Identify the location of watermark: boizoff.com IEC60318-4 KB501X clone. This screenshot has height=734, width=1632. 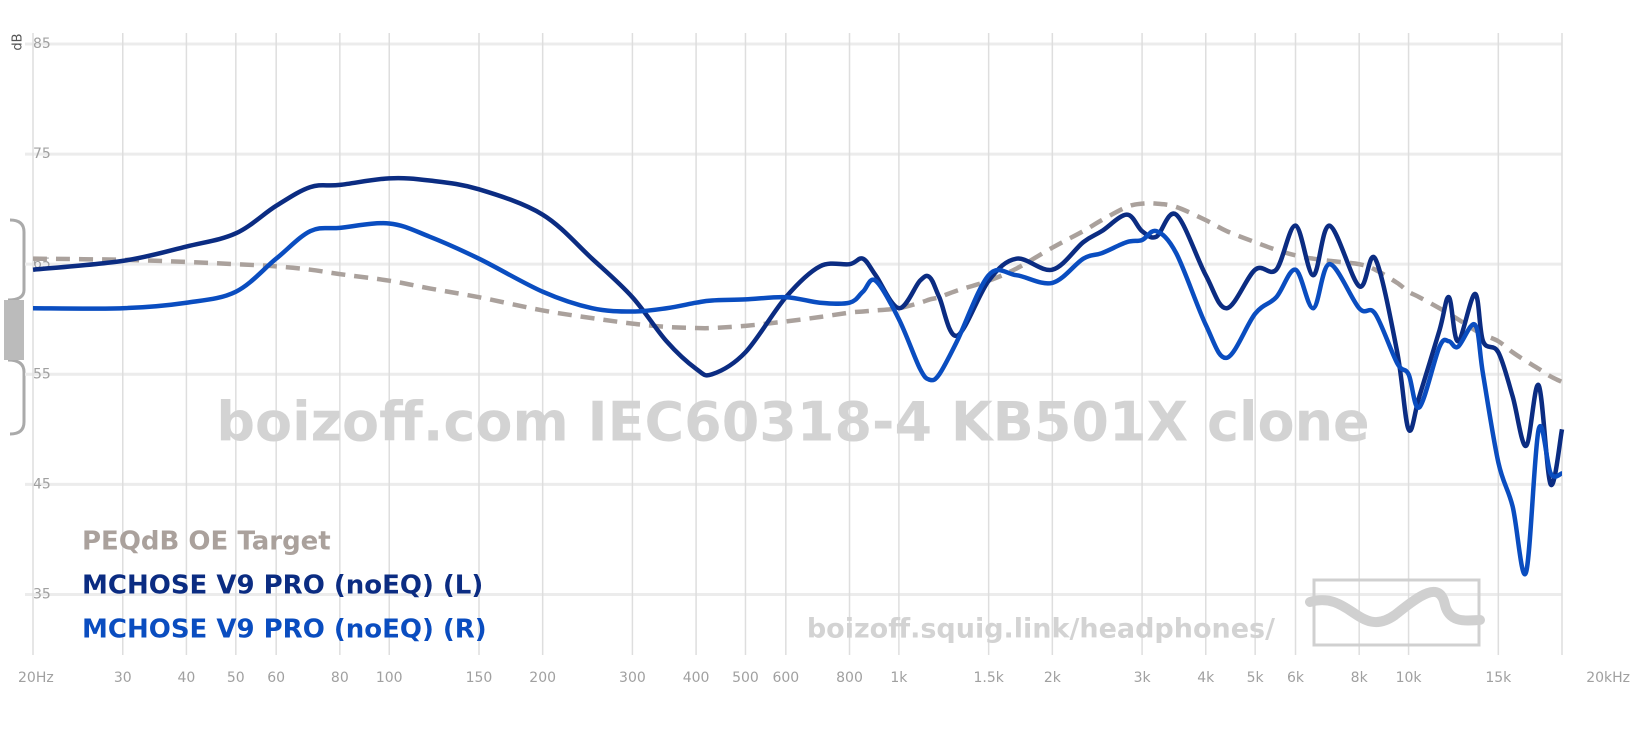
(792, 422).